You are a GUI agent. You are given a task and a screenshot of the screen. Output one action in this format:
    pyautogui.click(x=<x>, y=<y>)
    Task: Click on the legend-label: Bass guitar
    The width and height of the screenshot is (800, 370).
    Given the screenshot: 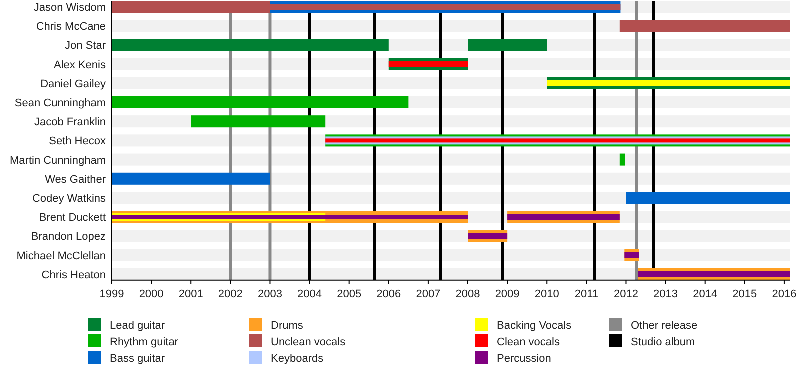 What is the action you would take?
    pyautogui.click(x=138, y=359)
    